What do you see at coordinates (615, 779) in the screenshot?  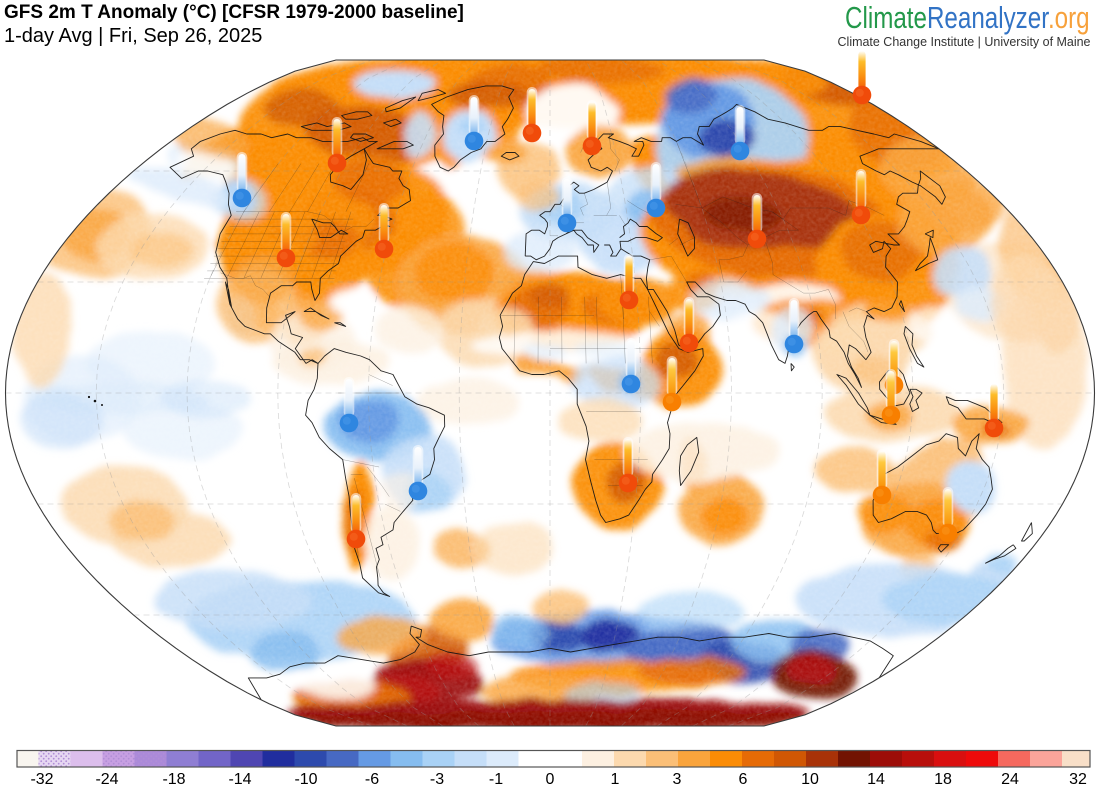 I see `svg-text: 1` at bounding box center [615, 779].